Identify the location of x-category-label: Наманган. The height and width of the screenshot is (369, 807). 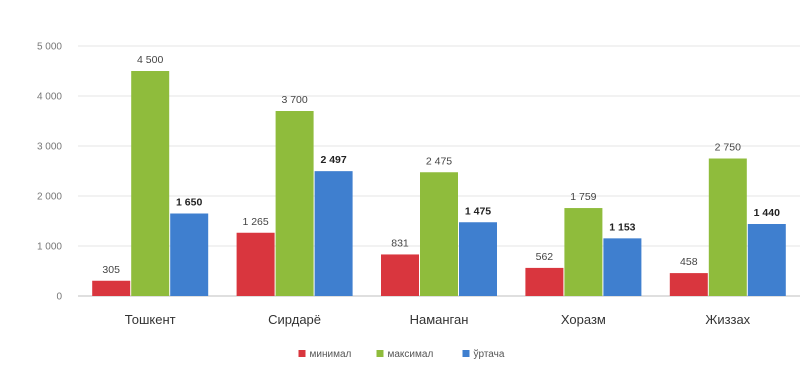
(439, 319).